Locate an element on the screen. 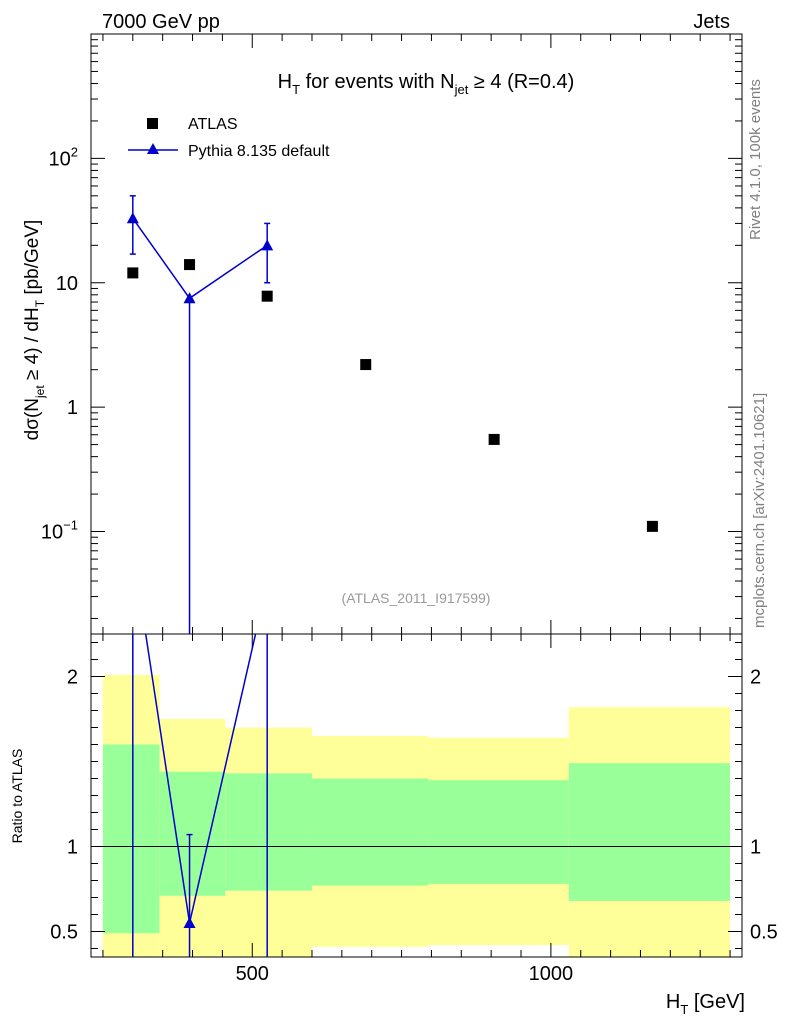  ratio-ytick-label-left: 1 is located at coordinates (72, 848).